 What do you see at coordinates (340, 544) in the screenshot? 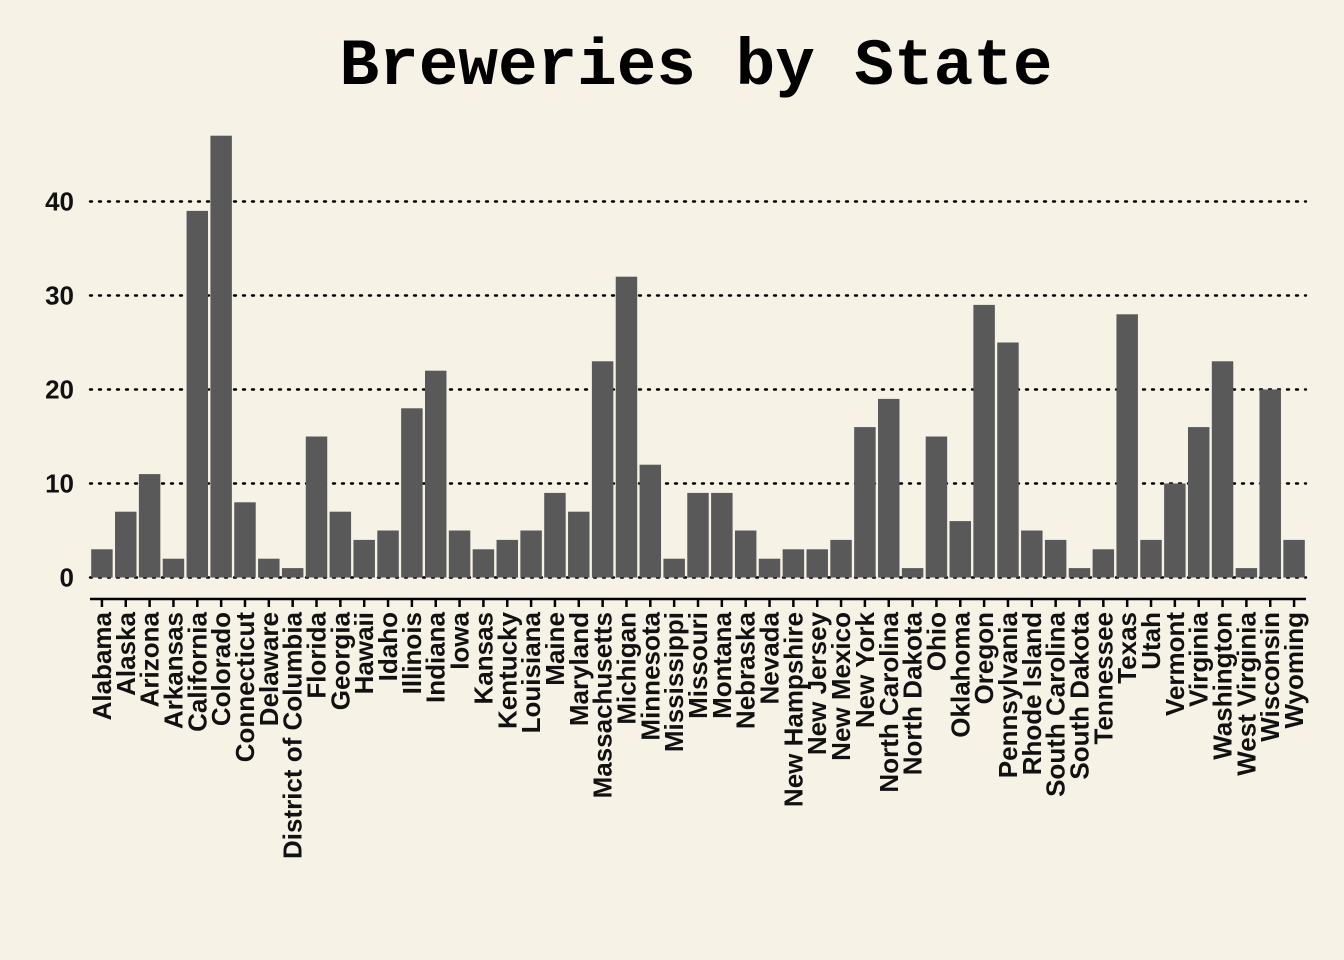
I see `bar-georgia` at bounding box center [340, 544].